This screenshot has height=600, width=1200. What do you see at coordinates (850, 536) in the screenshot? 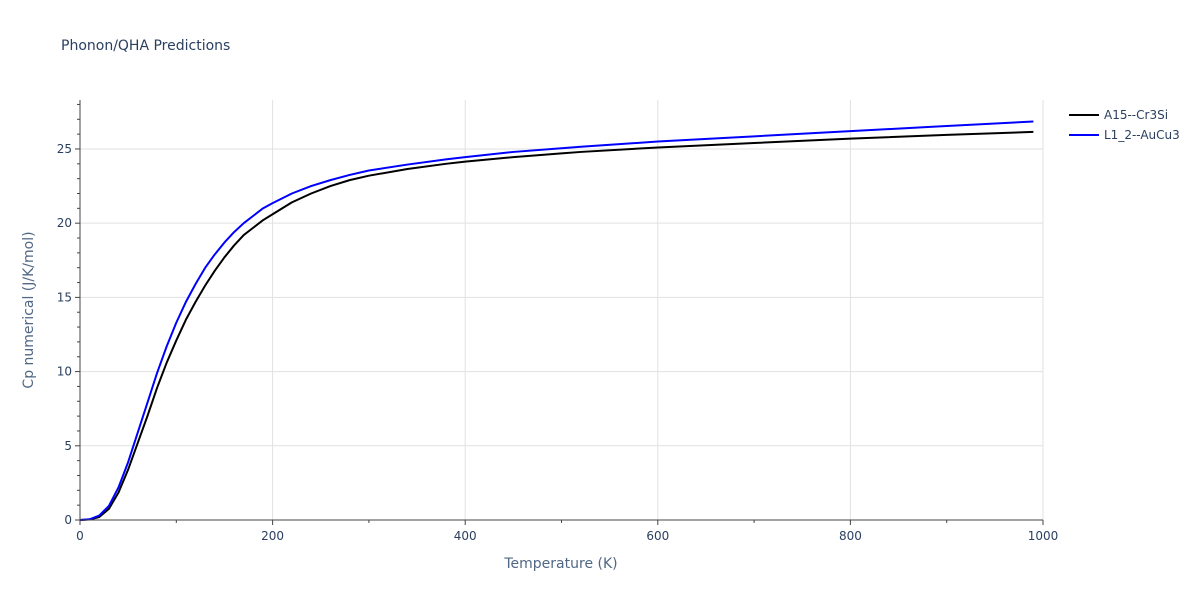
I see `x-tick-label: 800` at bounding box center [850, 536].